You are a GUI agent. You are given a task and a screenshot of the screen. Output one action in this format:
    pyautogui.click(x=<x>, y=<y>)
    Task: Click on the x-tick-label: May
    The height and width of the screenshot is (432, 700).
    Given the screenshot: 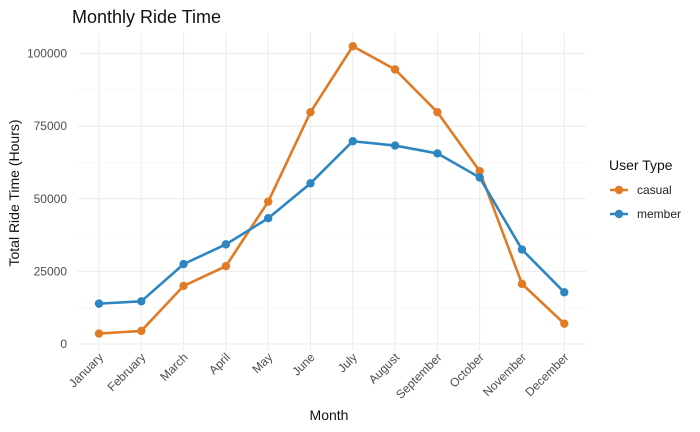 What is the action you would take?
    pyautogui.click(x=262, y=363)
    